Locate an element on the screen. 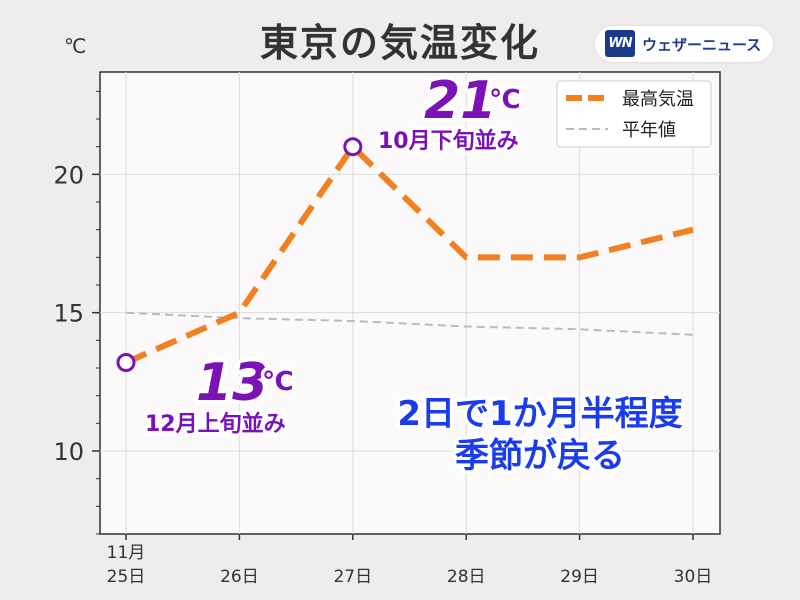  brand-name: ウェザーニュース is located at coordinates (702, 45).